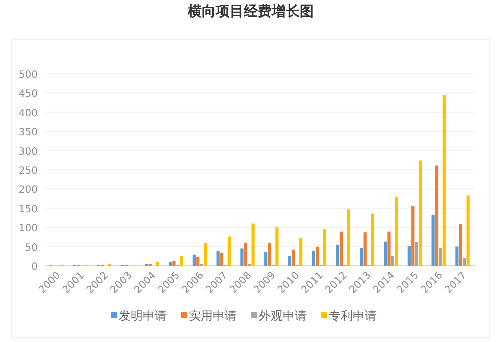 Image resolution: width=502 pixels, height=342 pixels. What do you see at coordinates (28, 94) in the screenshot?
I see `y-tick-label: 450` at bounding box center [28, 94].